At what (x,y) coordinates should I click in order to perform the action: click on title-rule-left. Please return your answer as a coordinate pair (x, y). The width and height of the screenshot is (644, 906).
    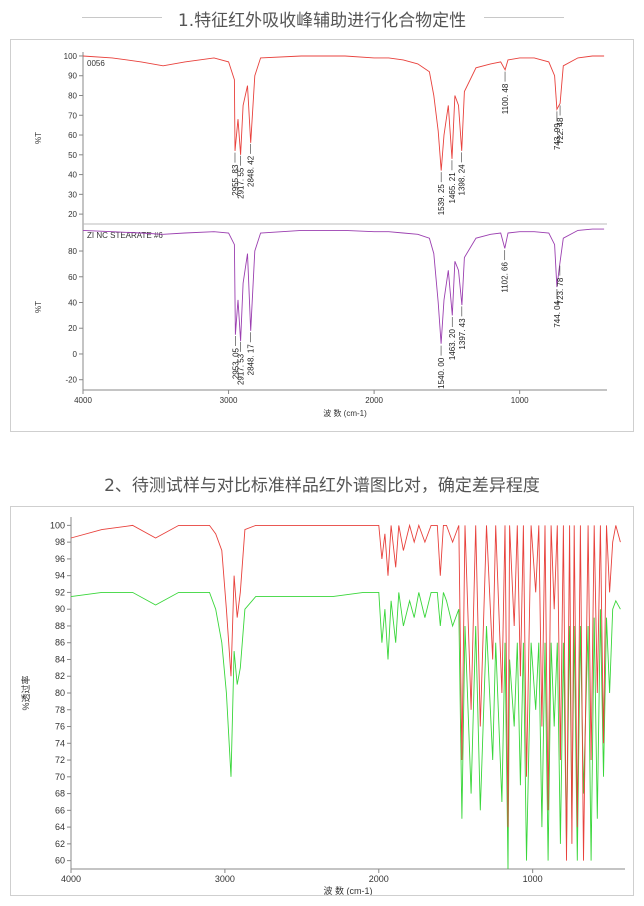
    Looking at the image, I should click on (122, 17).